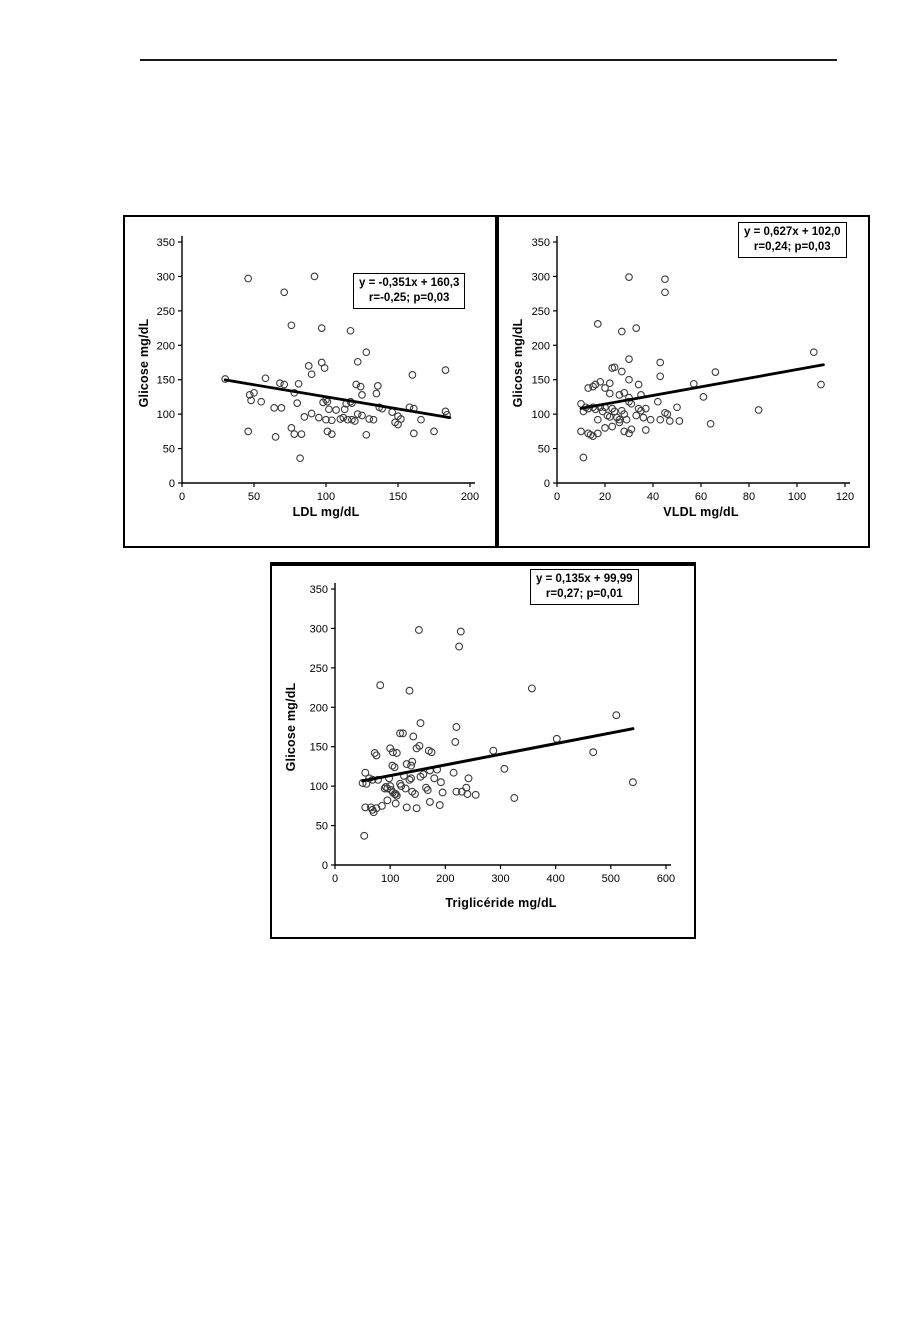 This screenshot has width=913, height=1324. I want to click on y-tick-label: 350, so click(166, 243).